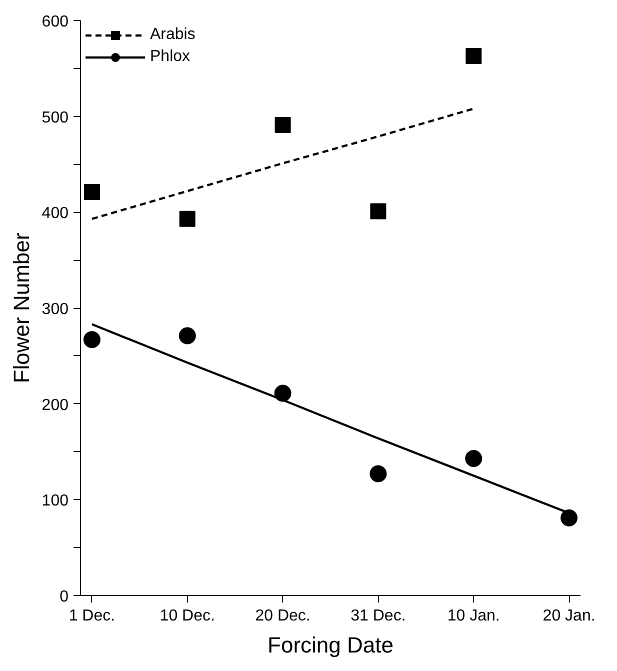 The image size is (617, 671). I want to click on y-tick-label: 600, so click(55, 22).